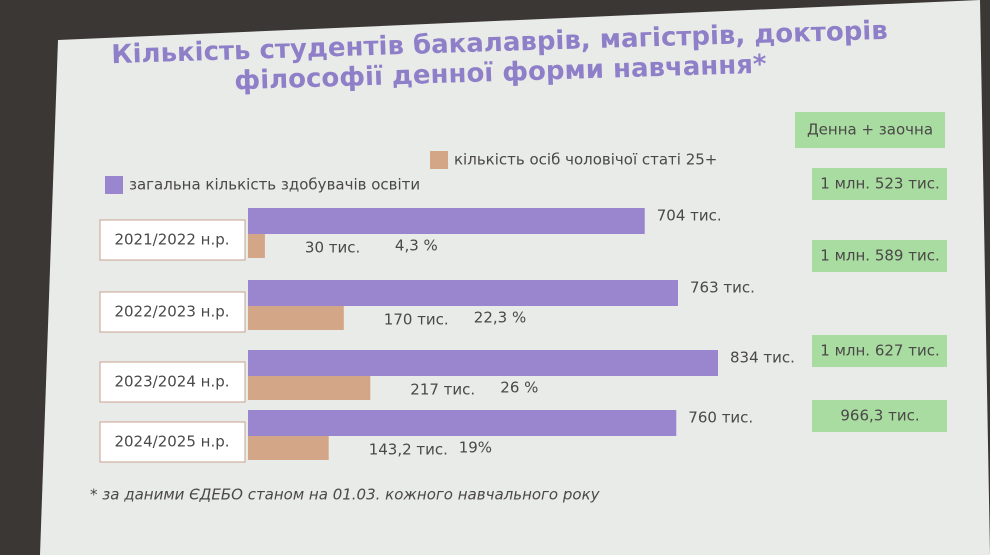 The image size is (990, 555). I want to click on value-label: 834 тис., so click(762, 358).